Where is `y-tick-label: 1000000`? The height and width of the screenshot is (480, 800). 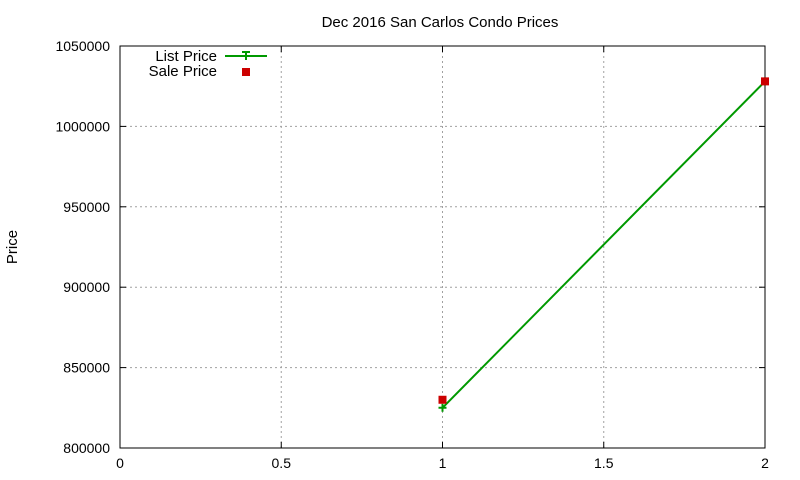
y-tick-label: 1000000 is located at coordinates (82, 126).